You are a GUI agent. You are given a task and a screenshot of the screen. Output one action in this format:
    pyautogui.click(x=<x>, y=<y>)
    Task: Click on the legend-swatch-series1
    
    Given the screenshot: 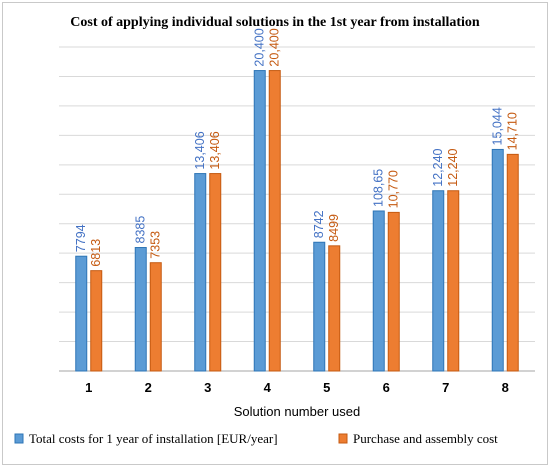 What is the action you would take?
    pyautogui.click(x=19, y=438)
    